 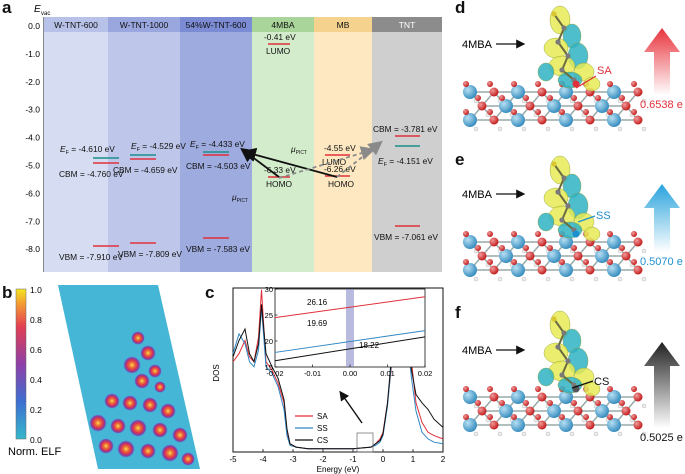 What do you see at coordinates (233, 459) in the screenshot?
I see `dos-x-tick-label: -5` at bounding box center [233, 459].